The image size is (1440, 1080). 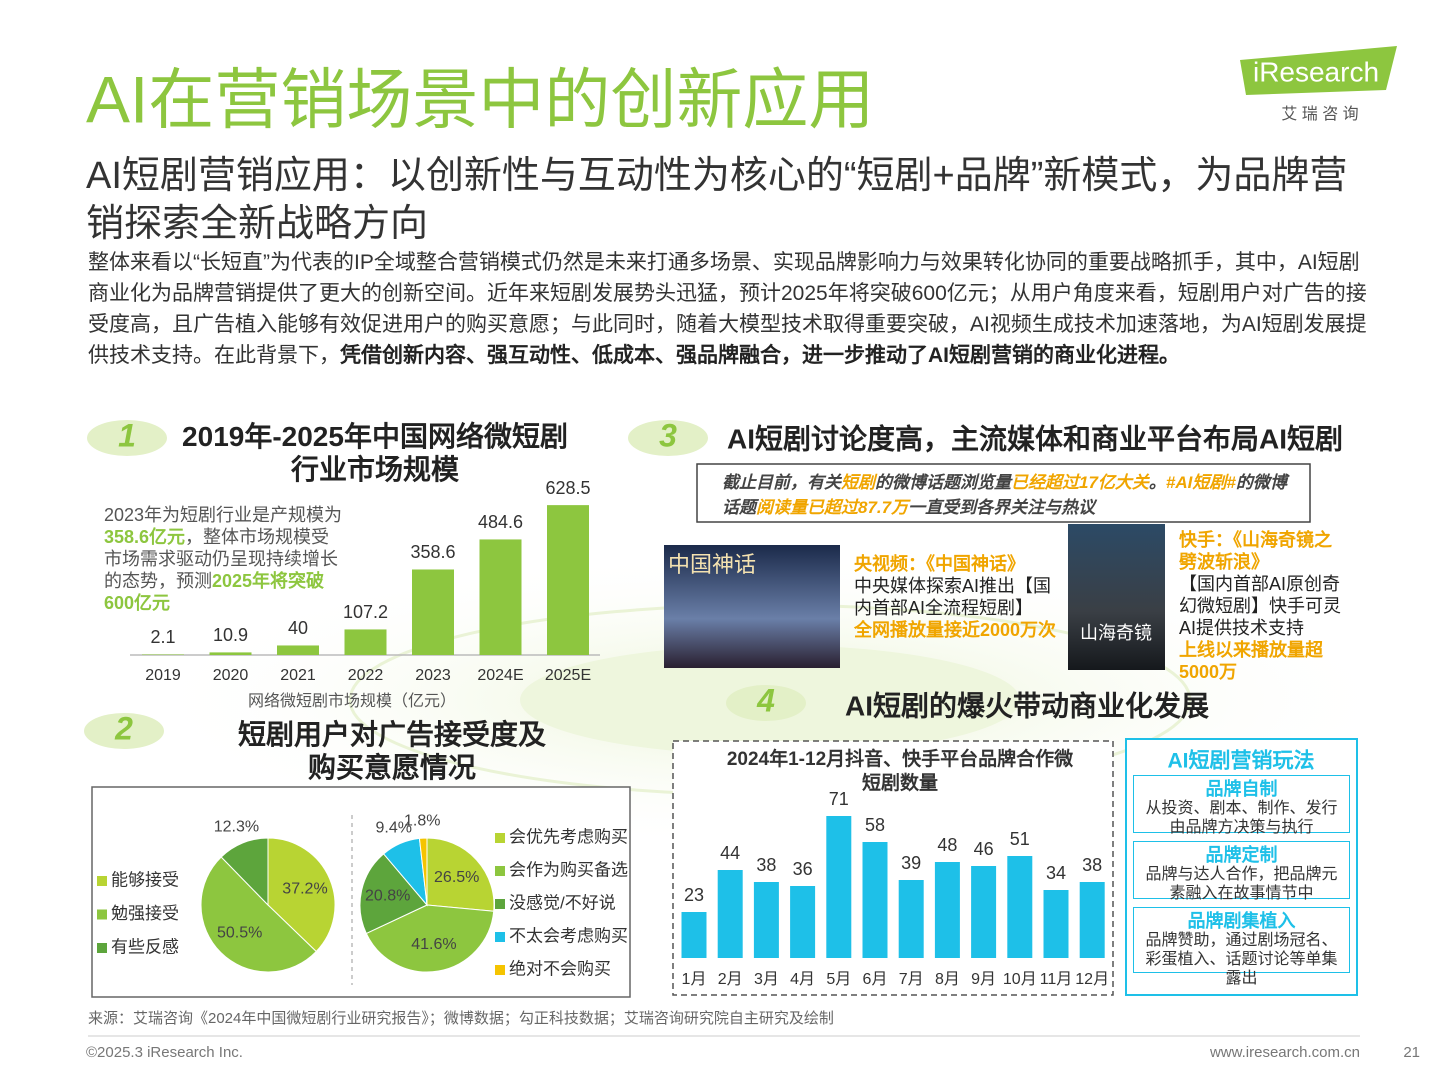 I want to click on emphasis: 已经超过17亿大关, so click(x=1080, y=482).